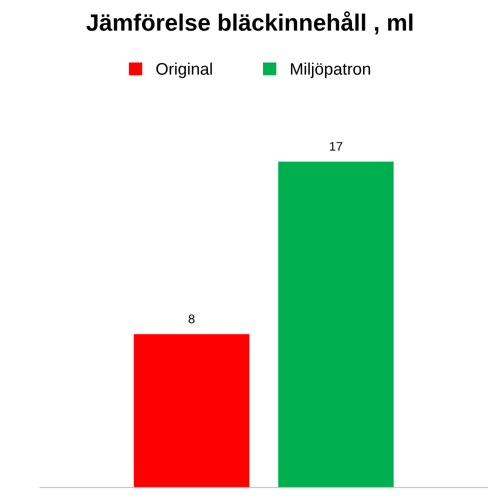  Describe the element at coordinates (184, 70) in the screenshot. I see `legend-label: Original` at that location.